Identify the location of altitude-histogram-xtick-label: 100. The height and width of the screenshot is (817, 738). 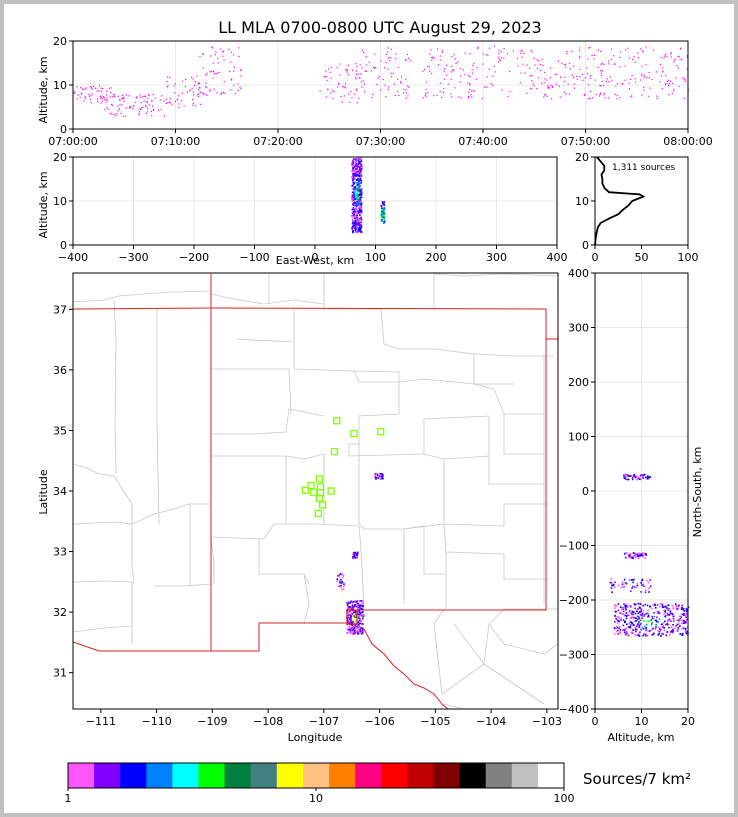
(688, 257).